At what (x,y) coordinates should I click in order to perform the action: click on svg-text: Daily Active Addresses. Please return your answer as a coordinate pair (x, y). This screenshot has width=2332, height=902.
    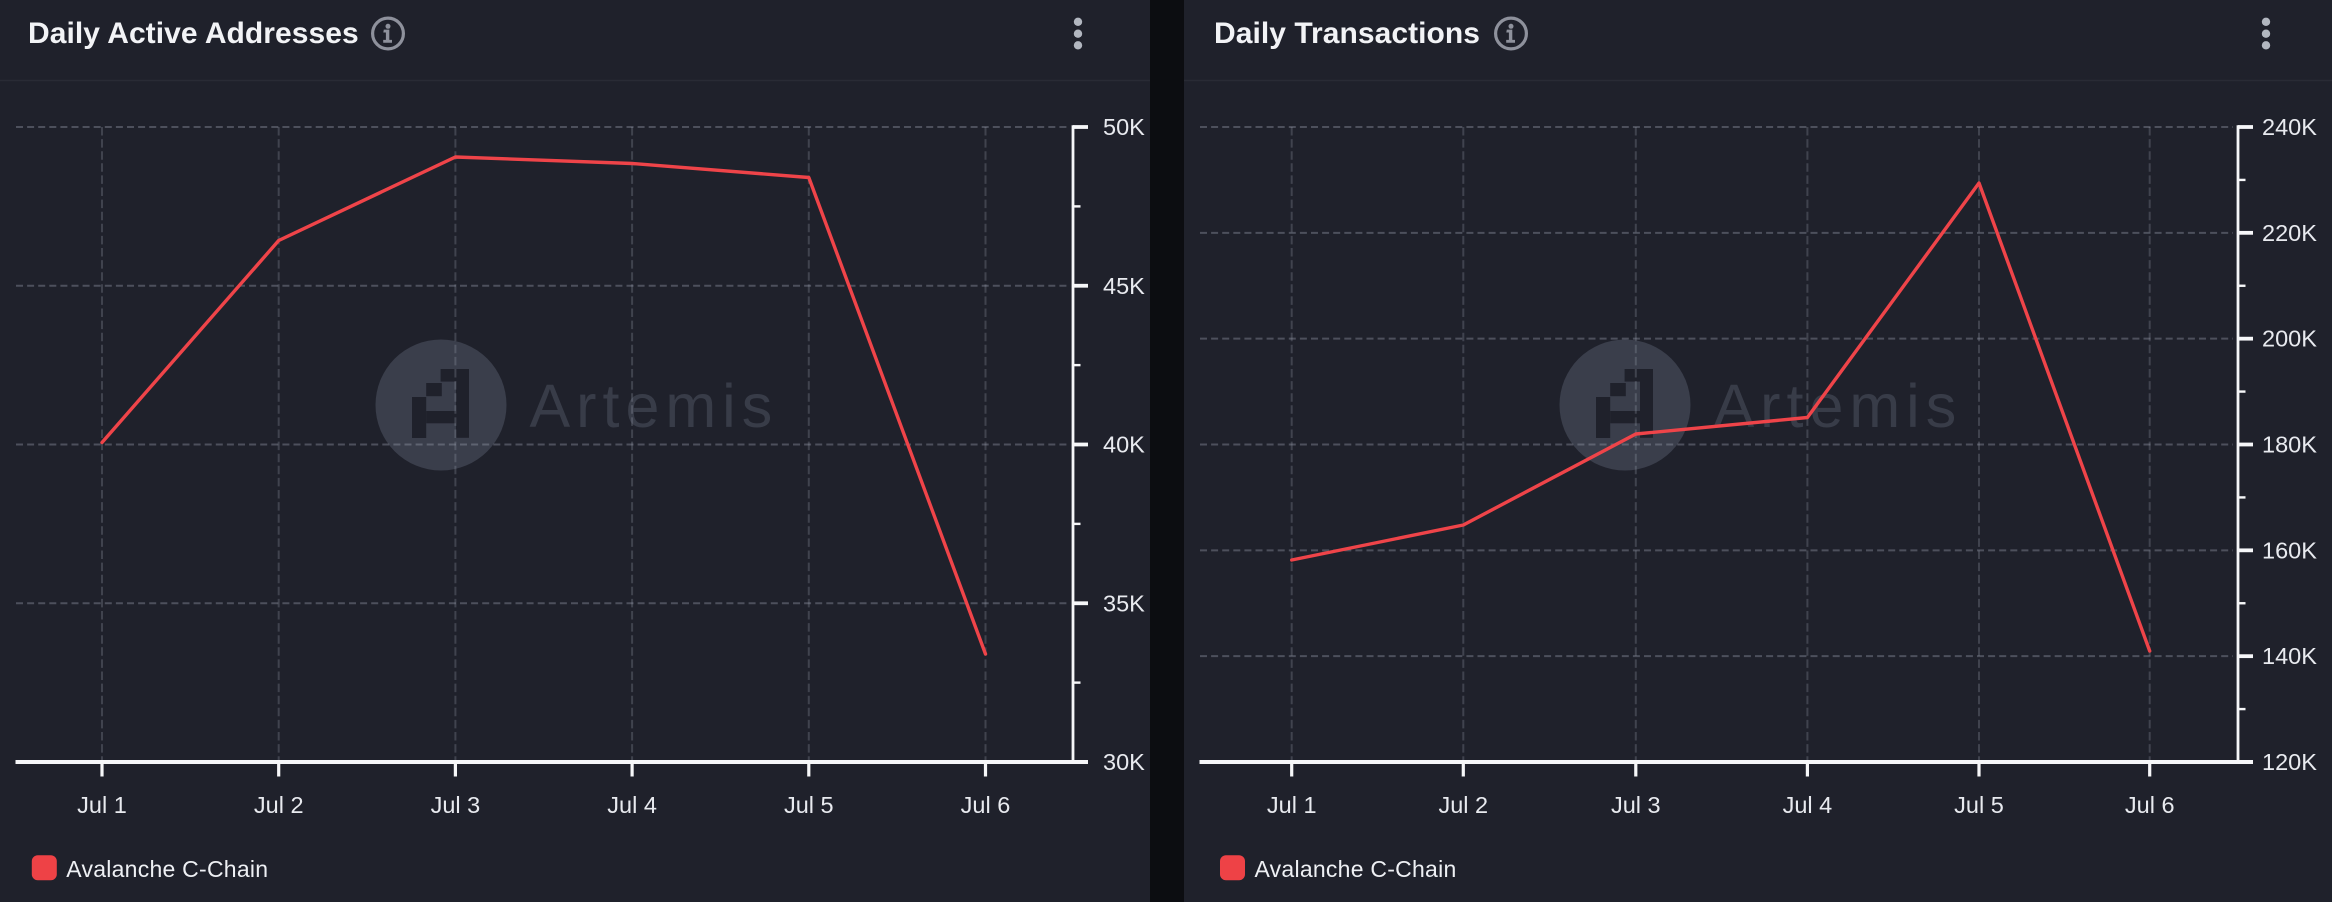
    Looking at the image, I should click on (193, 33).